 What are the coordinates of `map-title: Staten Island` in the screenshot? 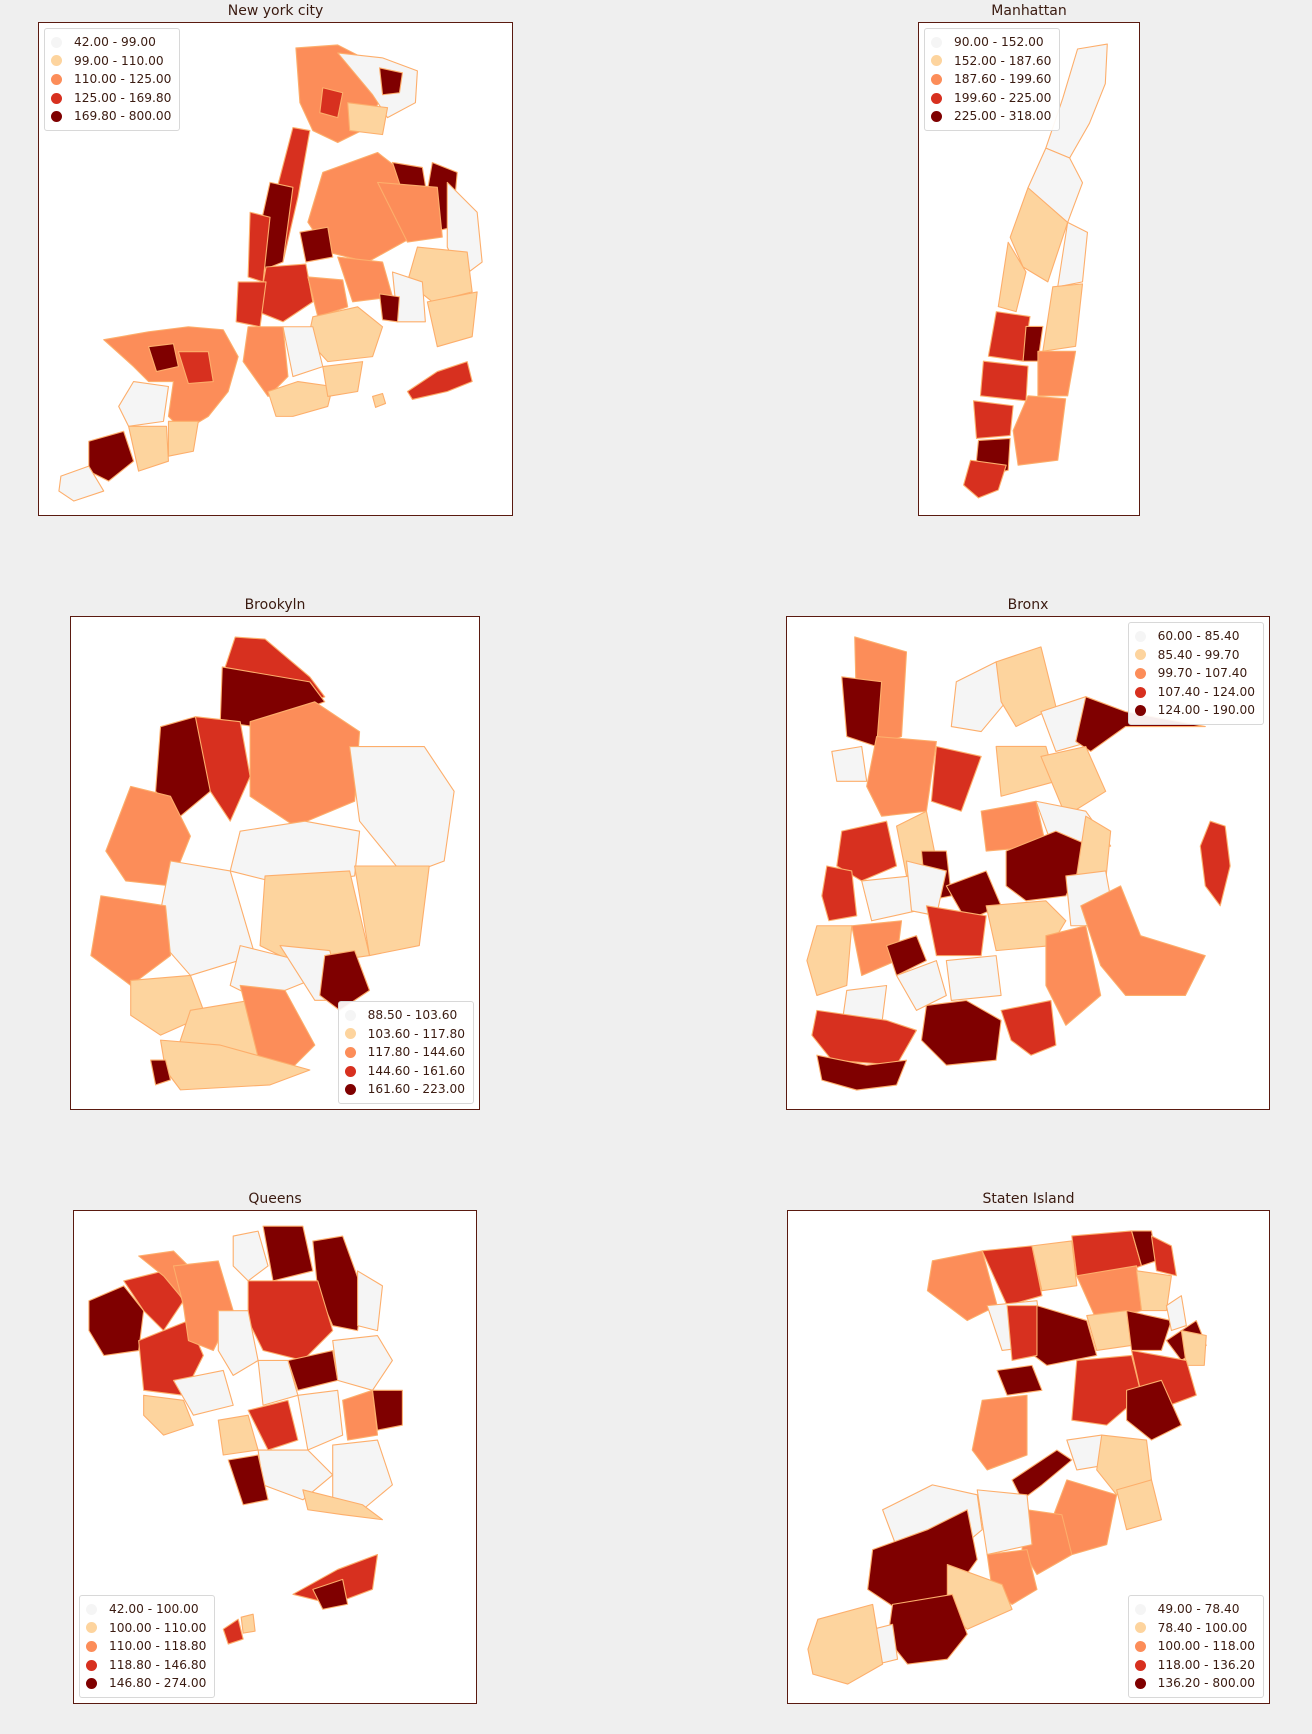 It's located at (1028, 1199).